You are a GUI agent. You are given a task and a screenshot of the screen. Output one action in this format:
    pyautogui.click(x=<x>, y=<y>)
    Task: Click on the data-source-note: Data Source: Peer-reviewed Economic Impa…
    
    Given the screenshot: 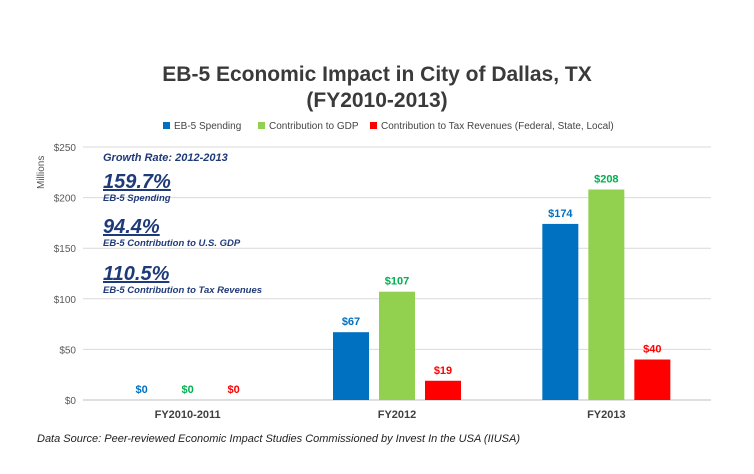 What is the action you would take?
    pyautogui.click(x=278, y=439)
    